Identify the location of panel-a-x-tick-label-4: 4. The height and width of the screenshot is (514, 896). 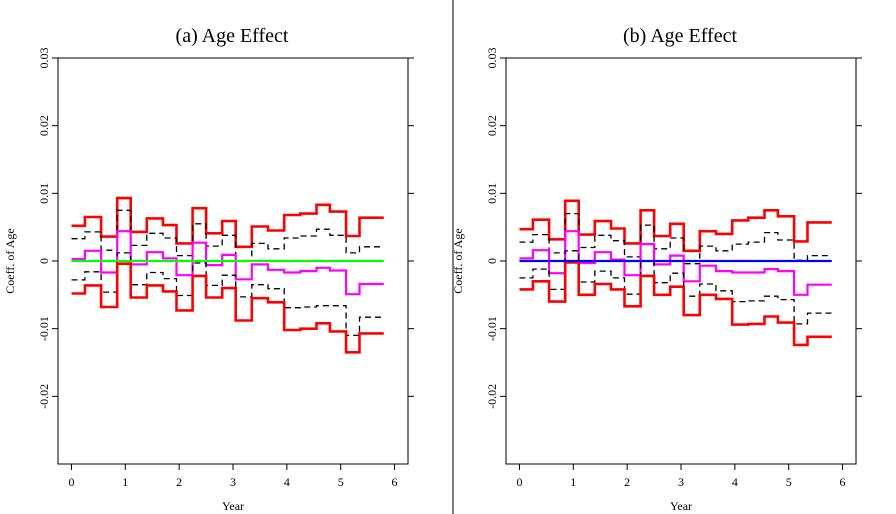
(287, 482).